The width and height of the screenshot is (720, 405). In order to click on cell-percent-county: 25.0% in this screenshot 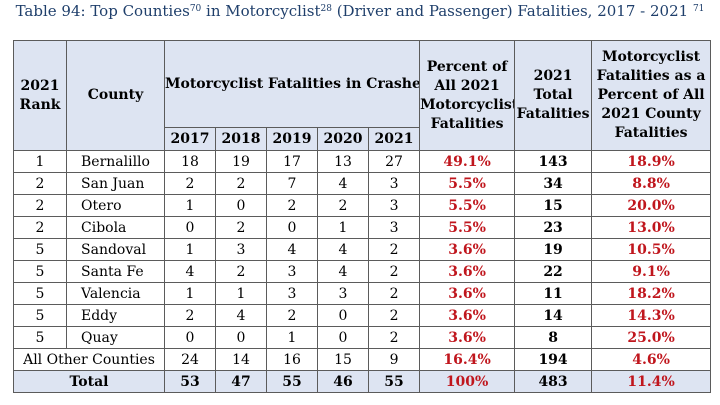, I will do `click(651, 337)`.